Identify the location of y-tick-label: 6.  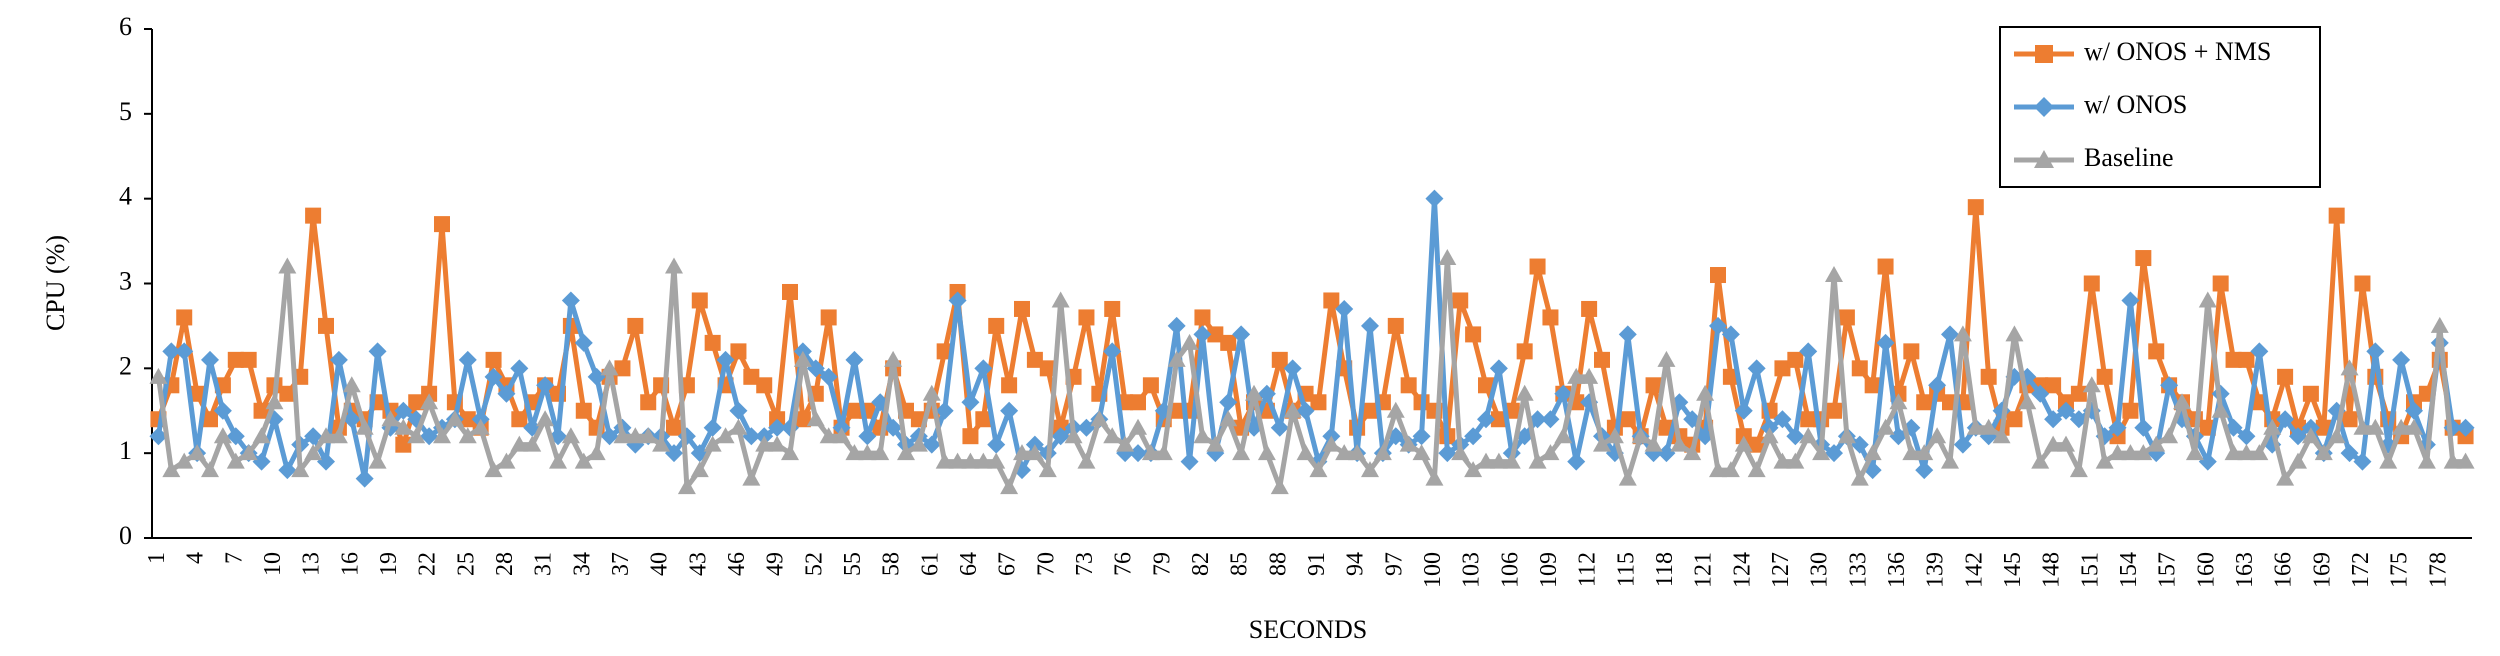
(125, 26).